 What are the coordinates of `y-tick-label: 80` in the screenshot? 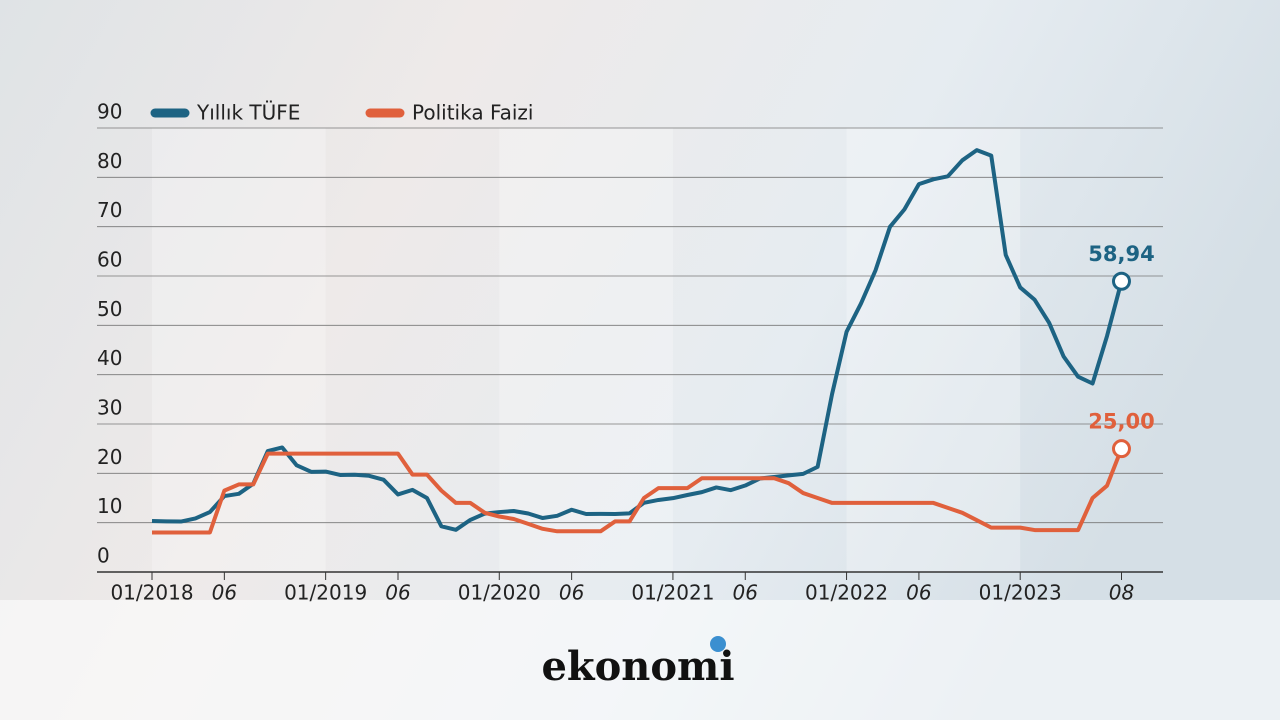 It's located at (109, 161).